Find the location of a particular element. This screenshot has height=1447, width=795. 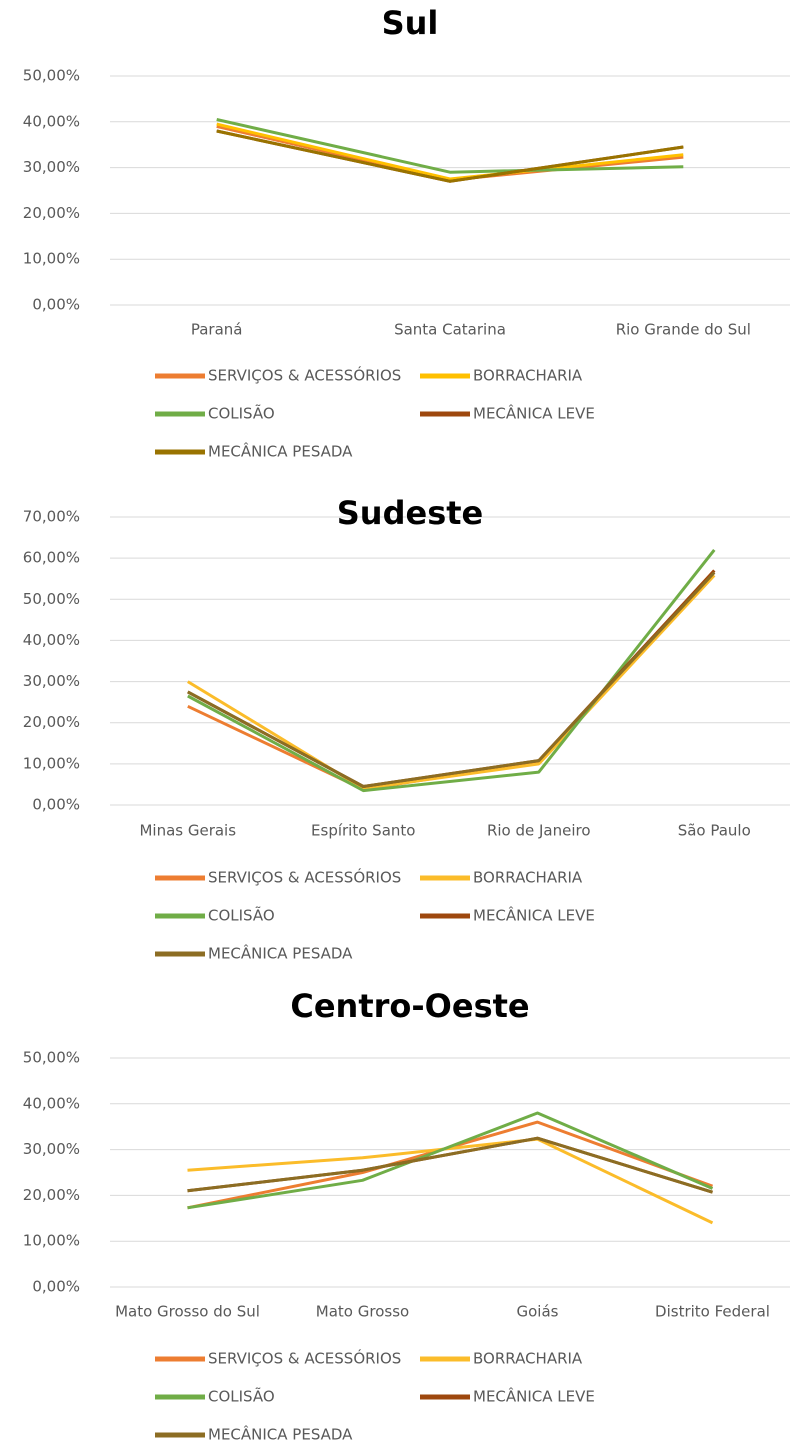

x-tick-label: Minas Gerais is located at coordinates (187, 831).